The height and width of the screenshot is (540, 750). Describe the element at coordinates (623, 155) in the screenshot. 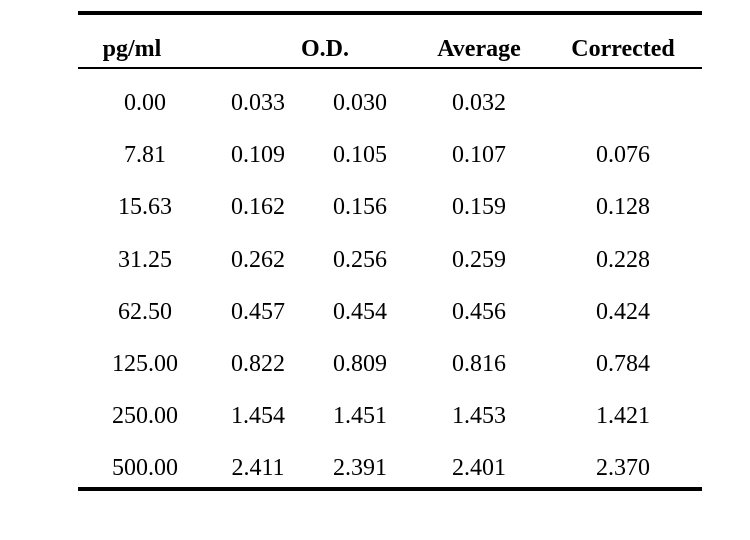

I see `cell-corrected: 0.076` at that location.